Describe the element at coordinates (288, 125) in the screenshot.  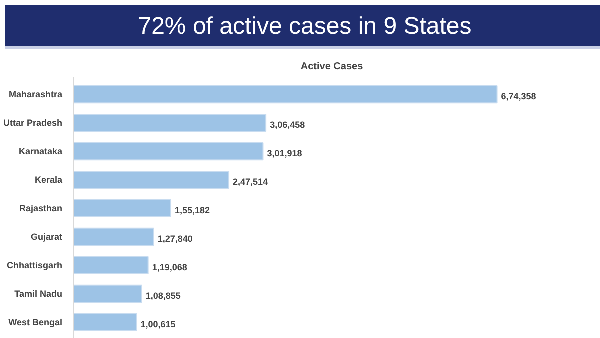
I see `data-label: 3,06,458` at that location.